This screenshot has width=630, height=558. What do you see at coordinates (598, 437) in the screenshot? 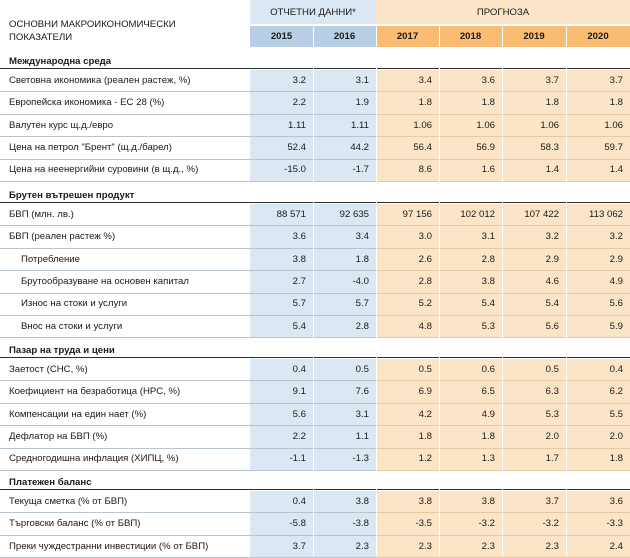
I see `value-cell-2020: 2.0` at bounding box center [598, 437].